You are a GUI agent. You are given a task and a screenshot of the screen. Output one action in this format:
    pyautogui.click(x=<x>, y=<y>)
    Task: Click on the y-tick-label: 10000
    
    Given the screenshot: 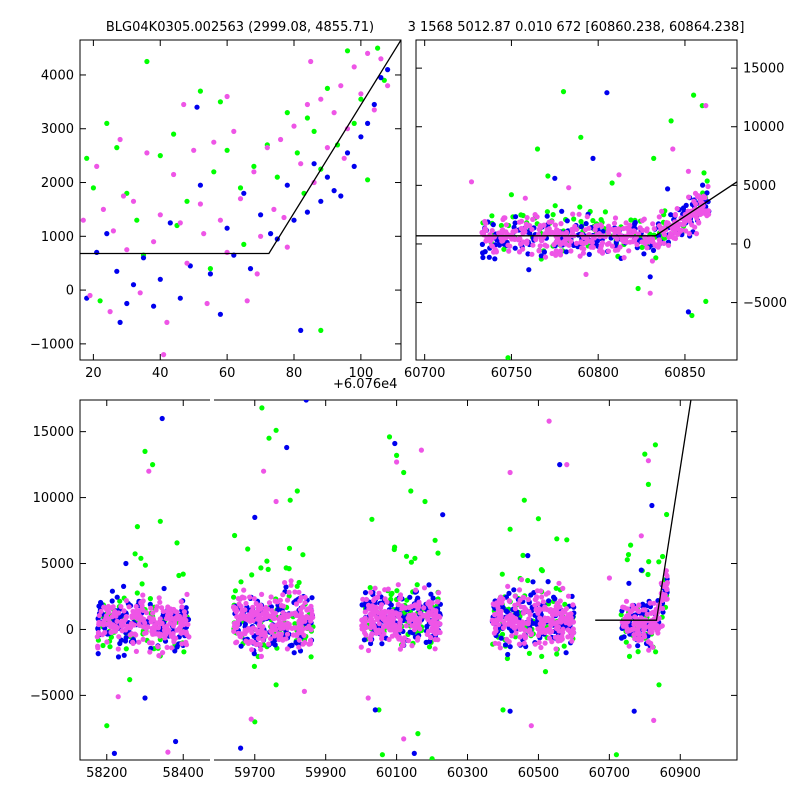 What is the action you would take?
    pyautogui.click(x=53, y=498)
    